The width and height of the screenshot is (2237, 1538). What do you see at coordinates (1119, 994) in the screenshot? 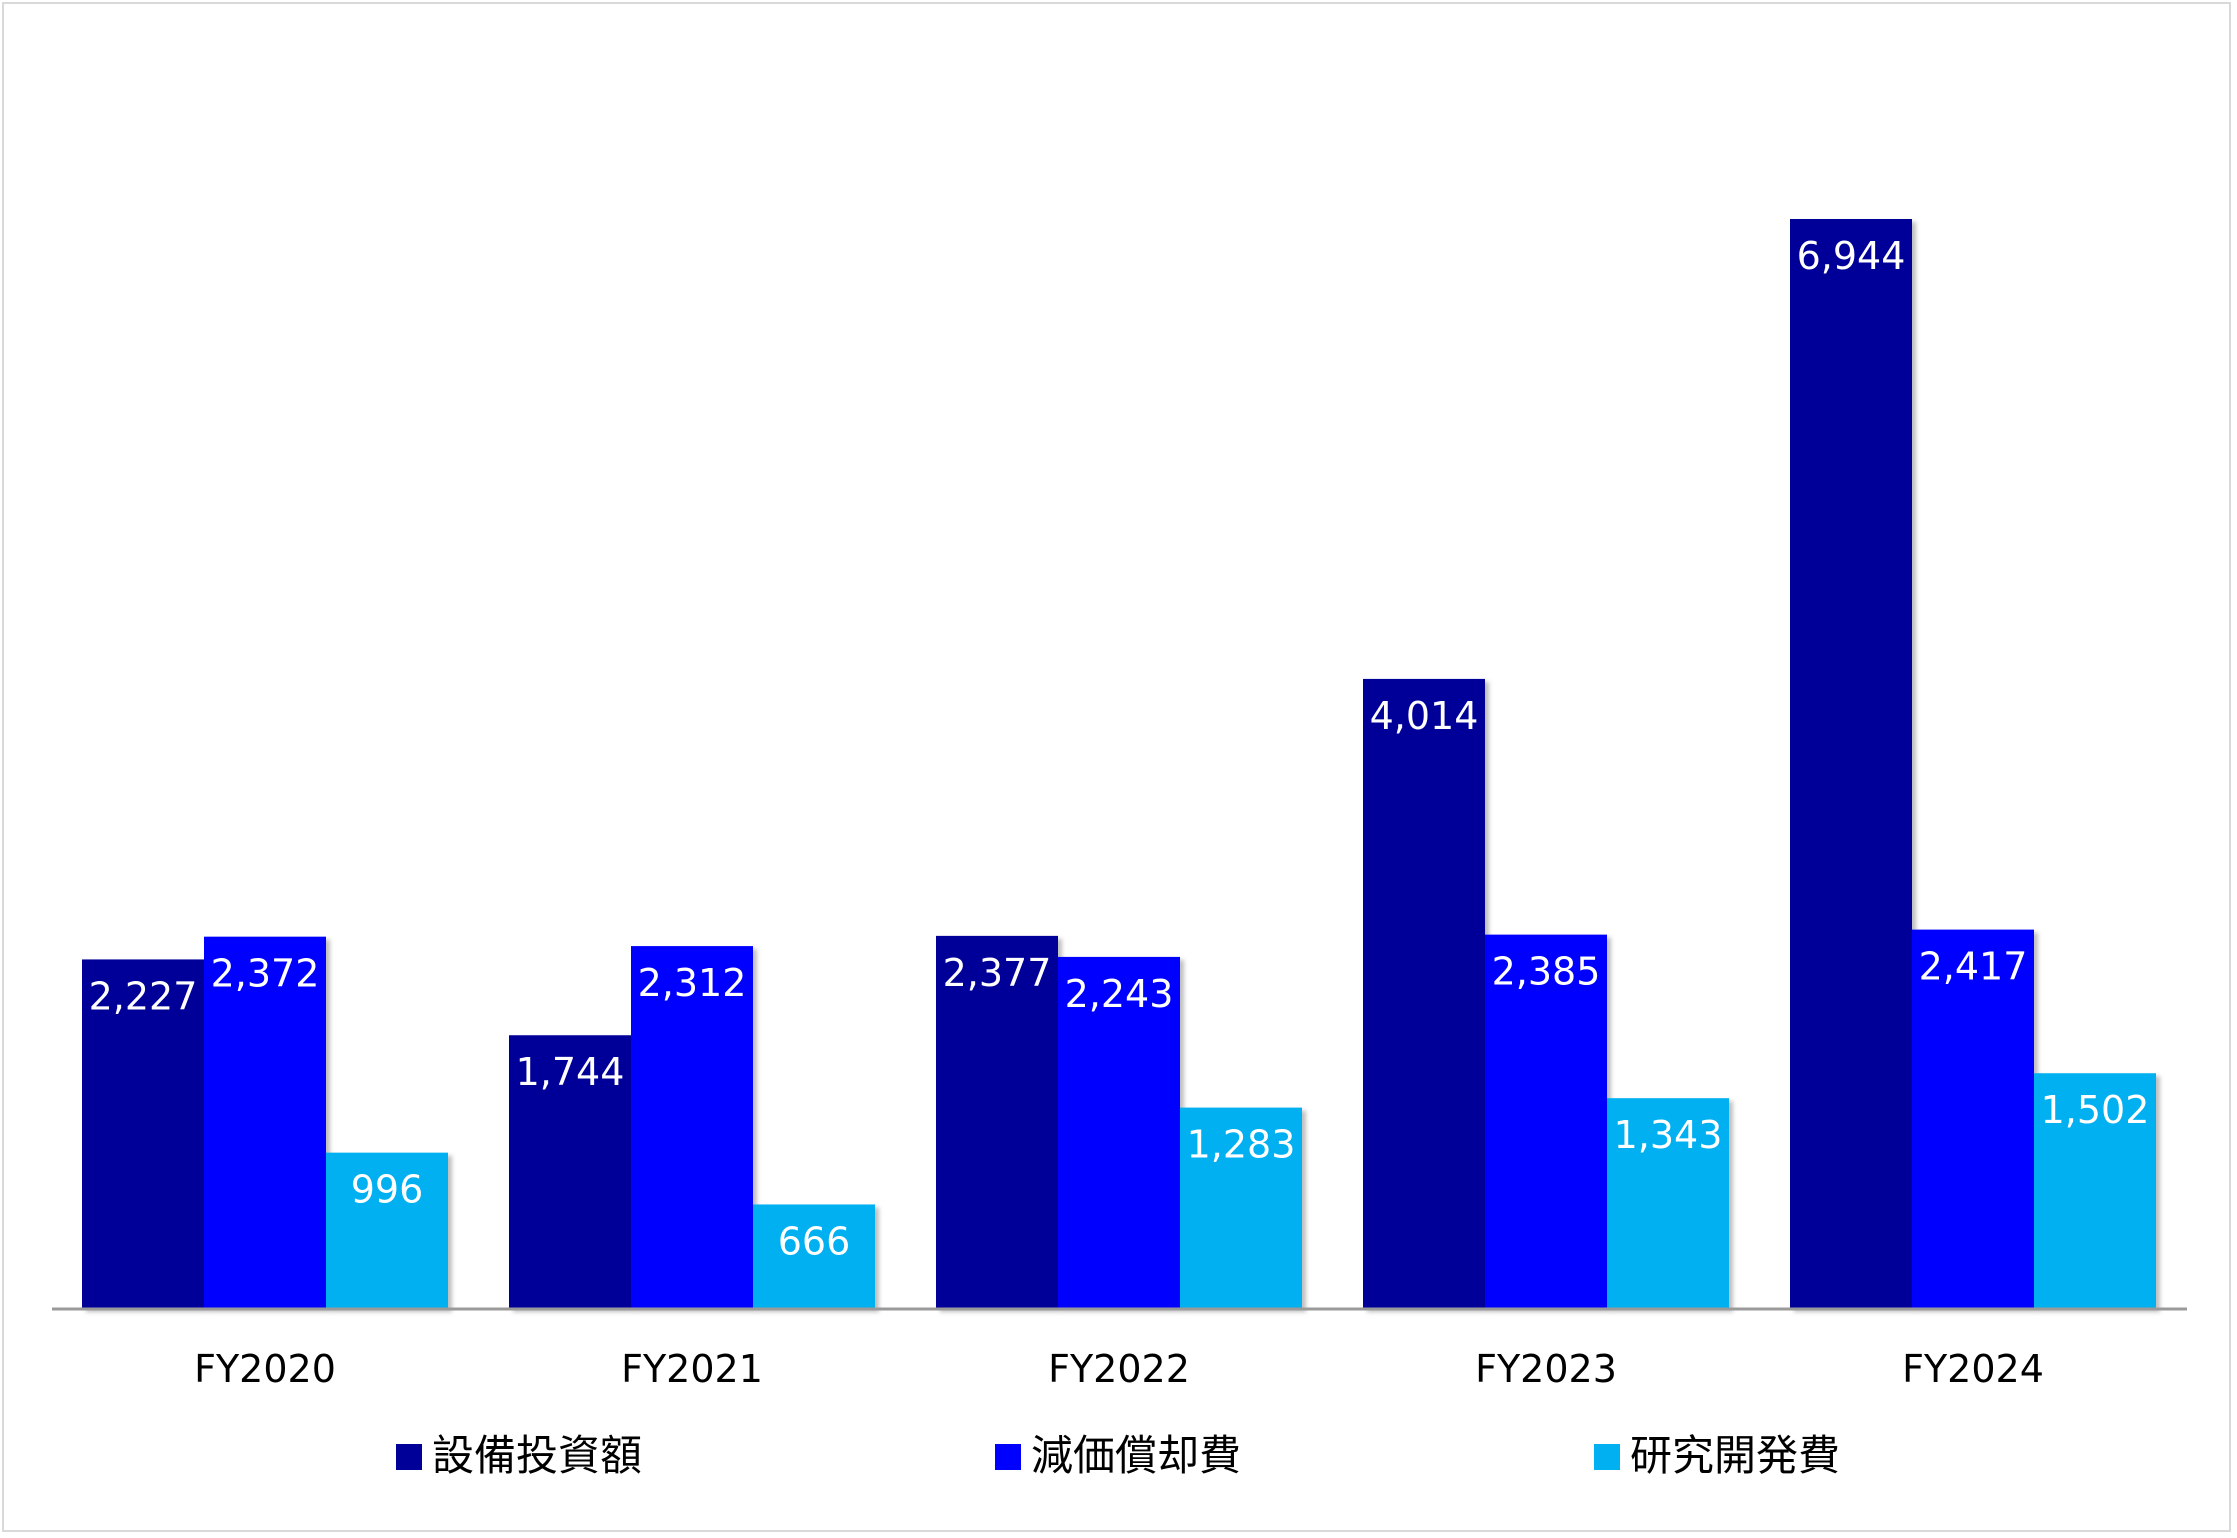
I see `data-label-fy2022-series-2: 2,243` at bounding box center [1119, 994].